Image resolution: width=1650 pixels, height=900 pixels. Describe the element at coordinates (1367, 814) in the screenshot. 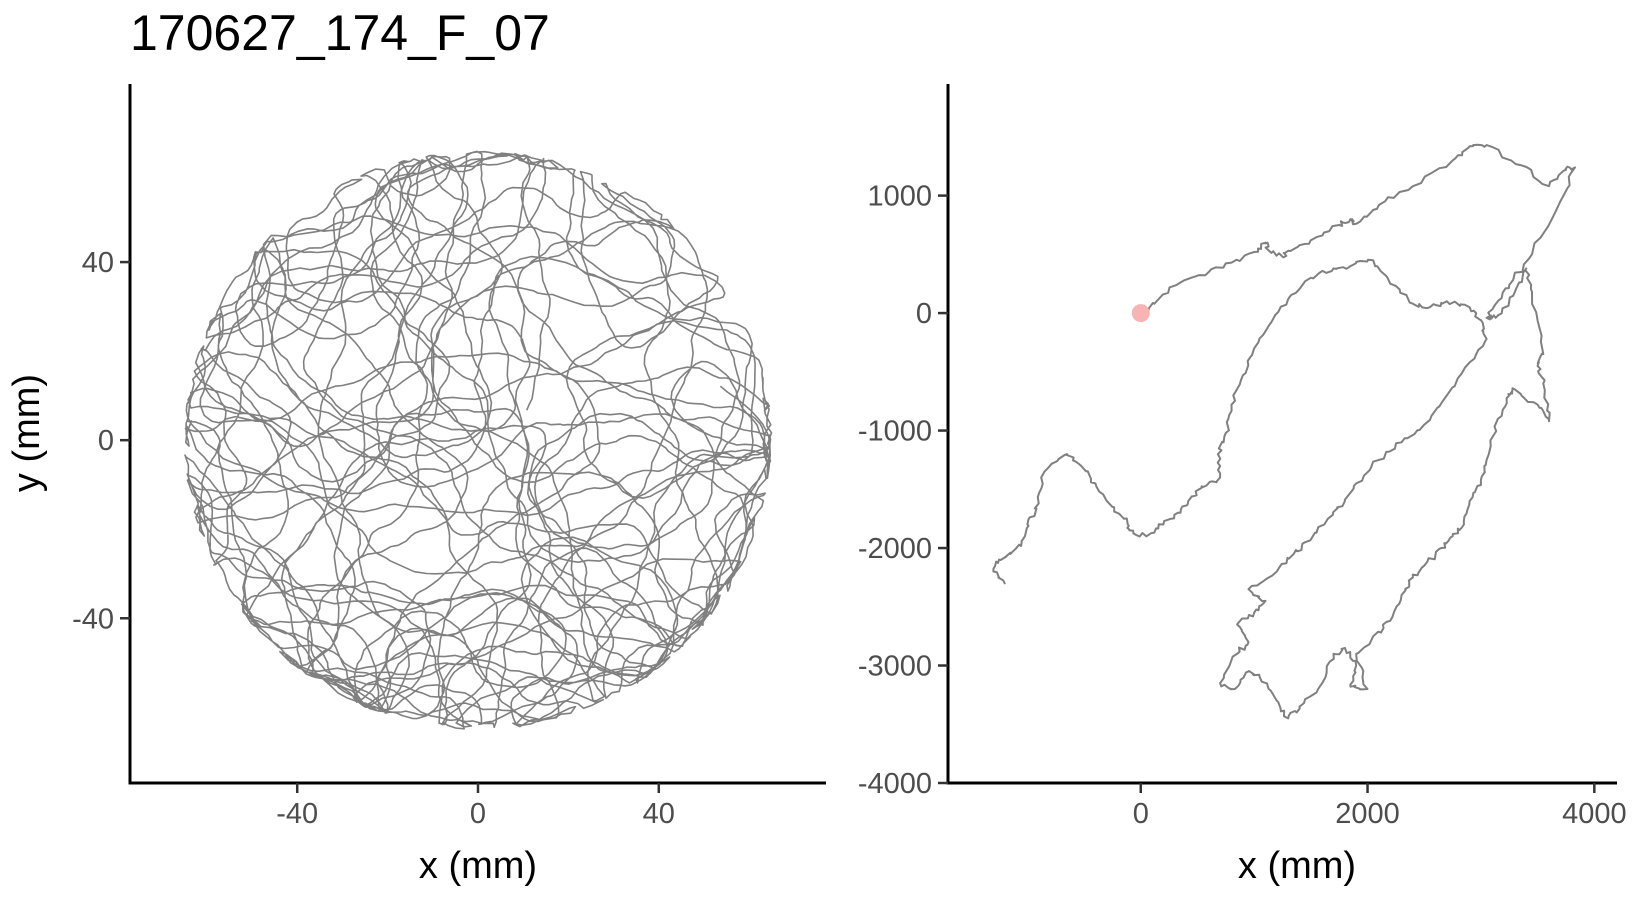

I see `x-tick-label: 2000` at that location.